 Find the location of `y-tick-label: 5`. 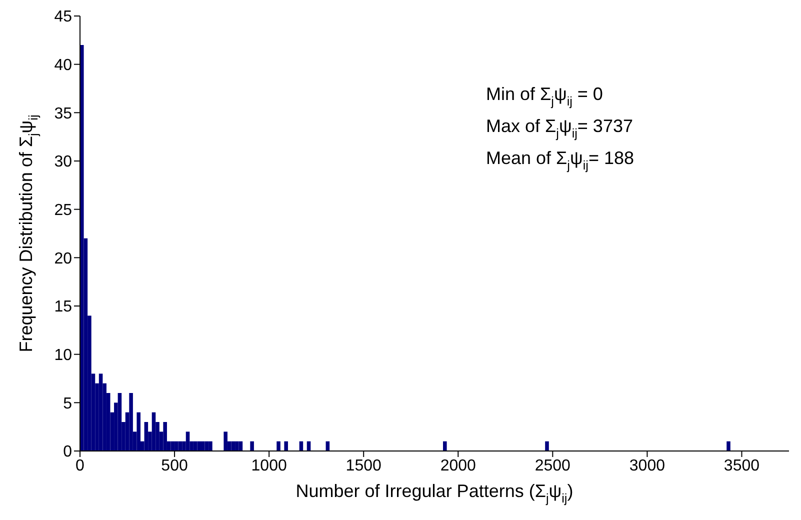

y-tick-label: 5 is located at coordinates (67, 403).